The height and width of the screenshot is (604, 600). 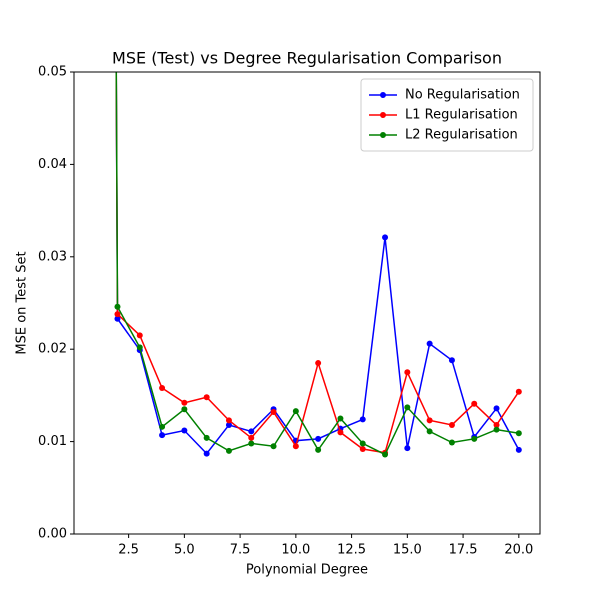 What do you see at coordinates (128, 550) in the screenshot?
I see `x-tick-label: 2.5` at bounding box center [128, 550].